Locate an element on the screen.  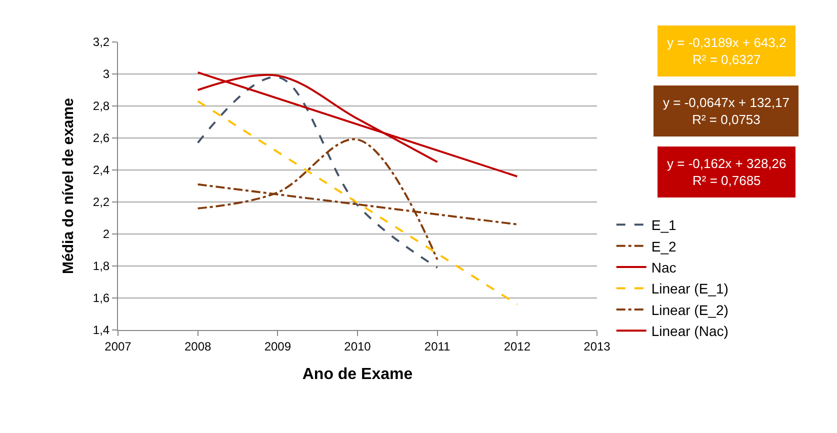
x-tick-label: 2009 is located at coordinates (278, 346).